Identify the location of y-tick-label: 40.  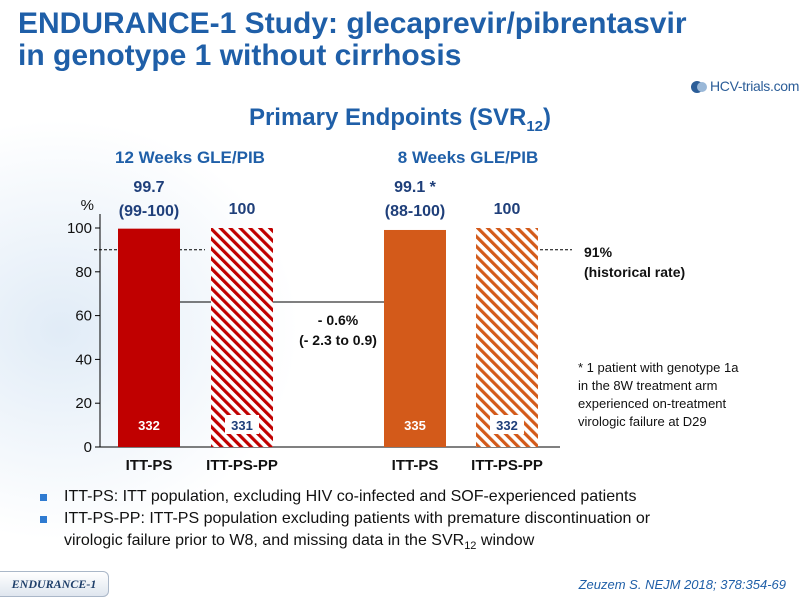
(83, 359).